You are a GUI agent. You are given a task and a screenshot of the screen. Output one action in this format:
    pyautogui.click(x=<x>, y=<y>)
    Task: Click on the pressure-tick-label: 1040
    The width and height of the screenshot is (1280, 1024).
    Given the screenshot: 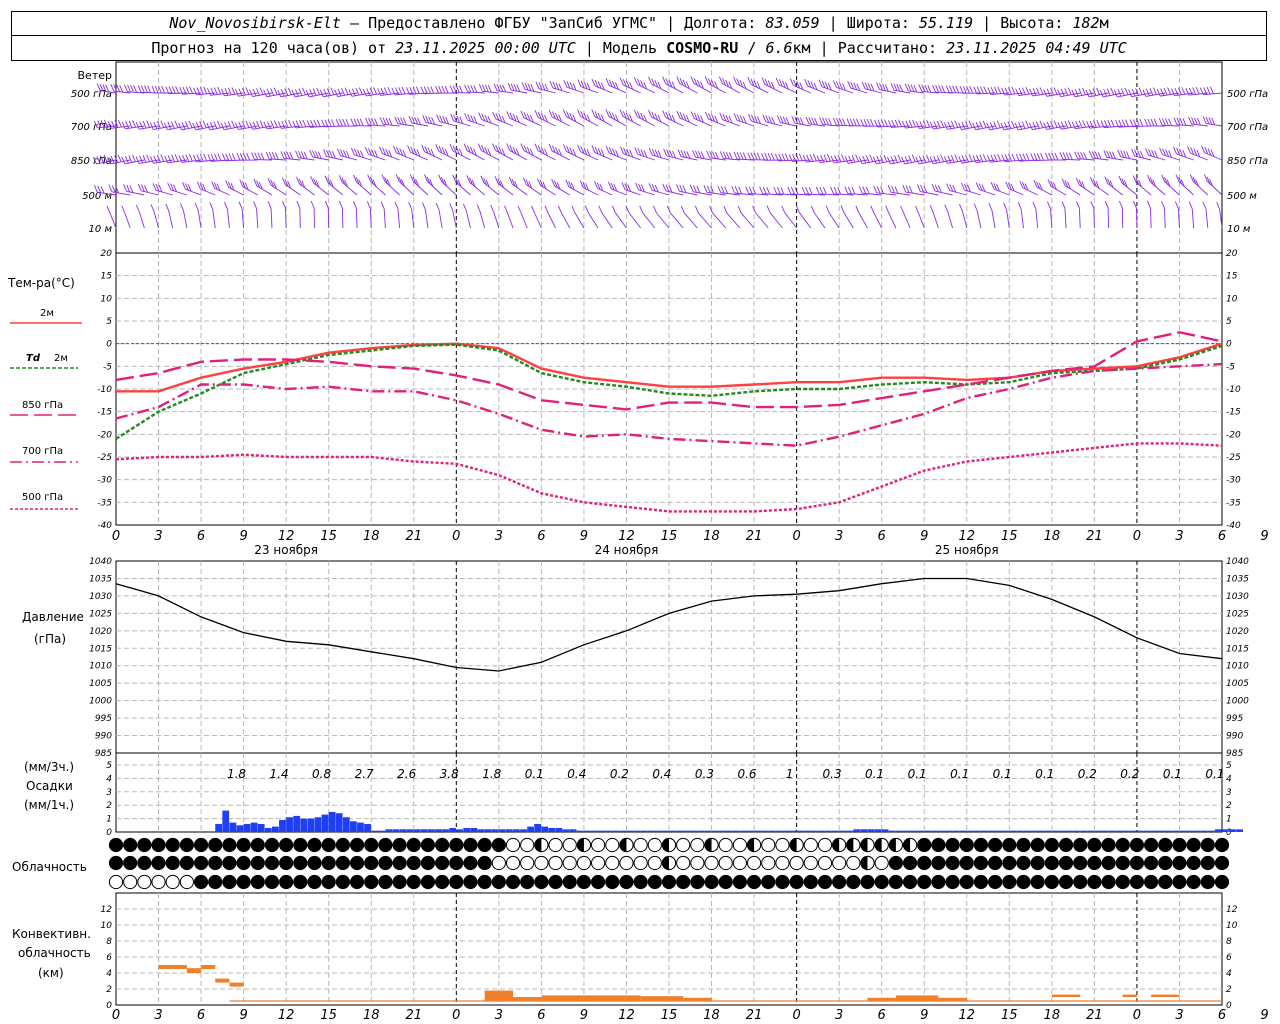 What is the action you would take?
    pyautogui.click(x=1237, y=562)
    